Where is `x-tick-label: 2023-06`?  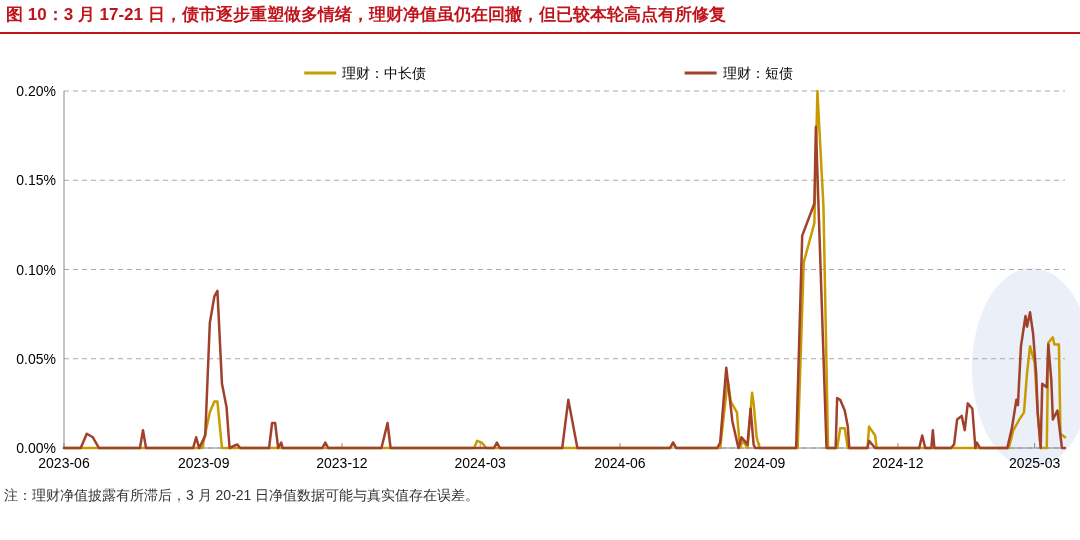
x-tick-label: 2023-06 is located at coordinates (64, 463).